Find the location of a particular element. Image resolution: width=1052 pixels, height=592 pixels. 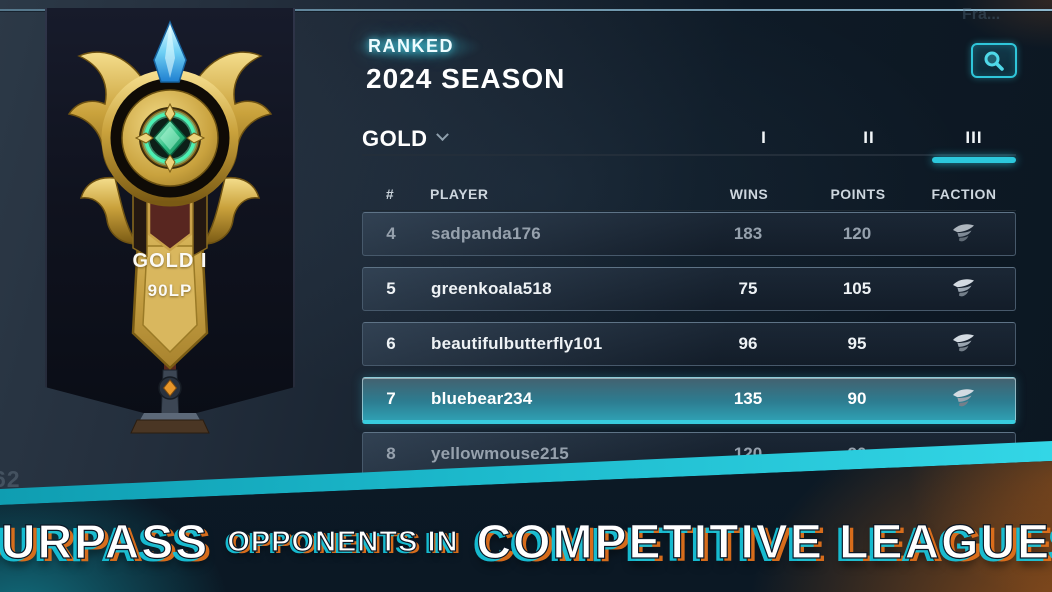

tab-division-1: I is located at coordinates (764, 137).